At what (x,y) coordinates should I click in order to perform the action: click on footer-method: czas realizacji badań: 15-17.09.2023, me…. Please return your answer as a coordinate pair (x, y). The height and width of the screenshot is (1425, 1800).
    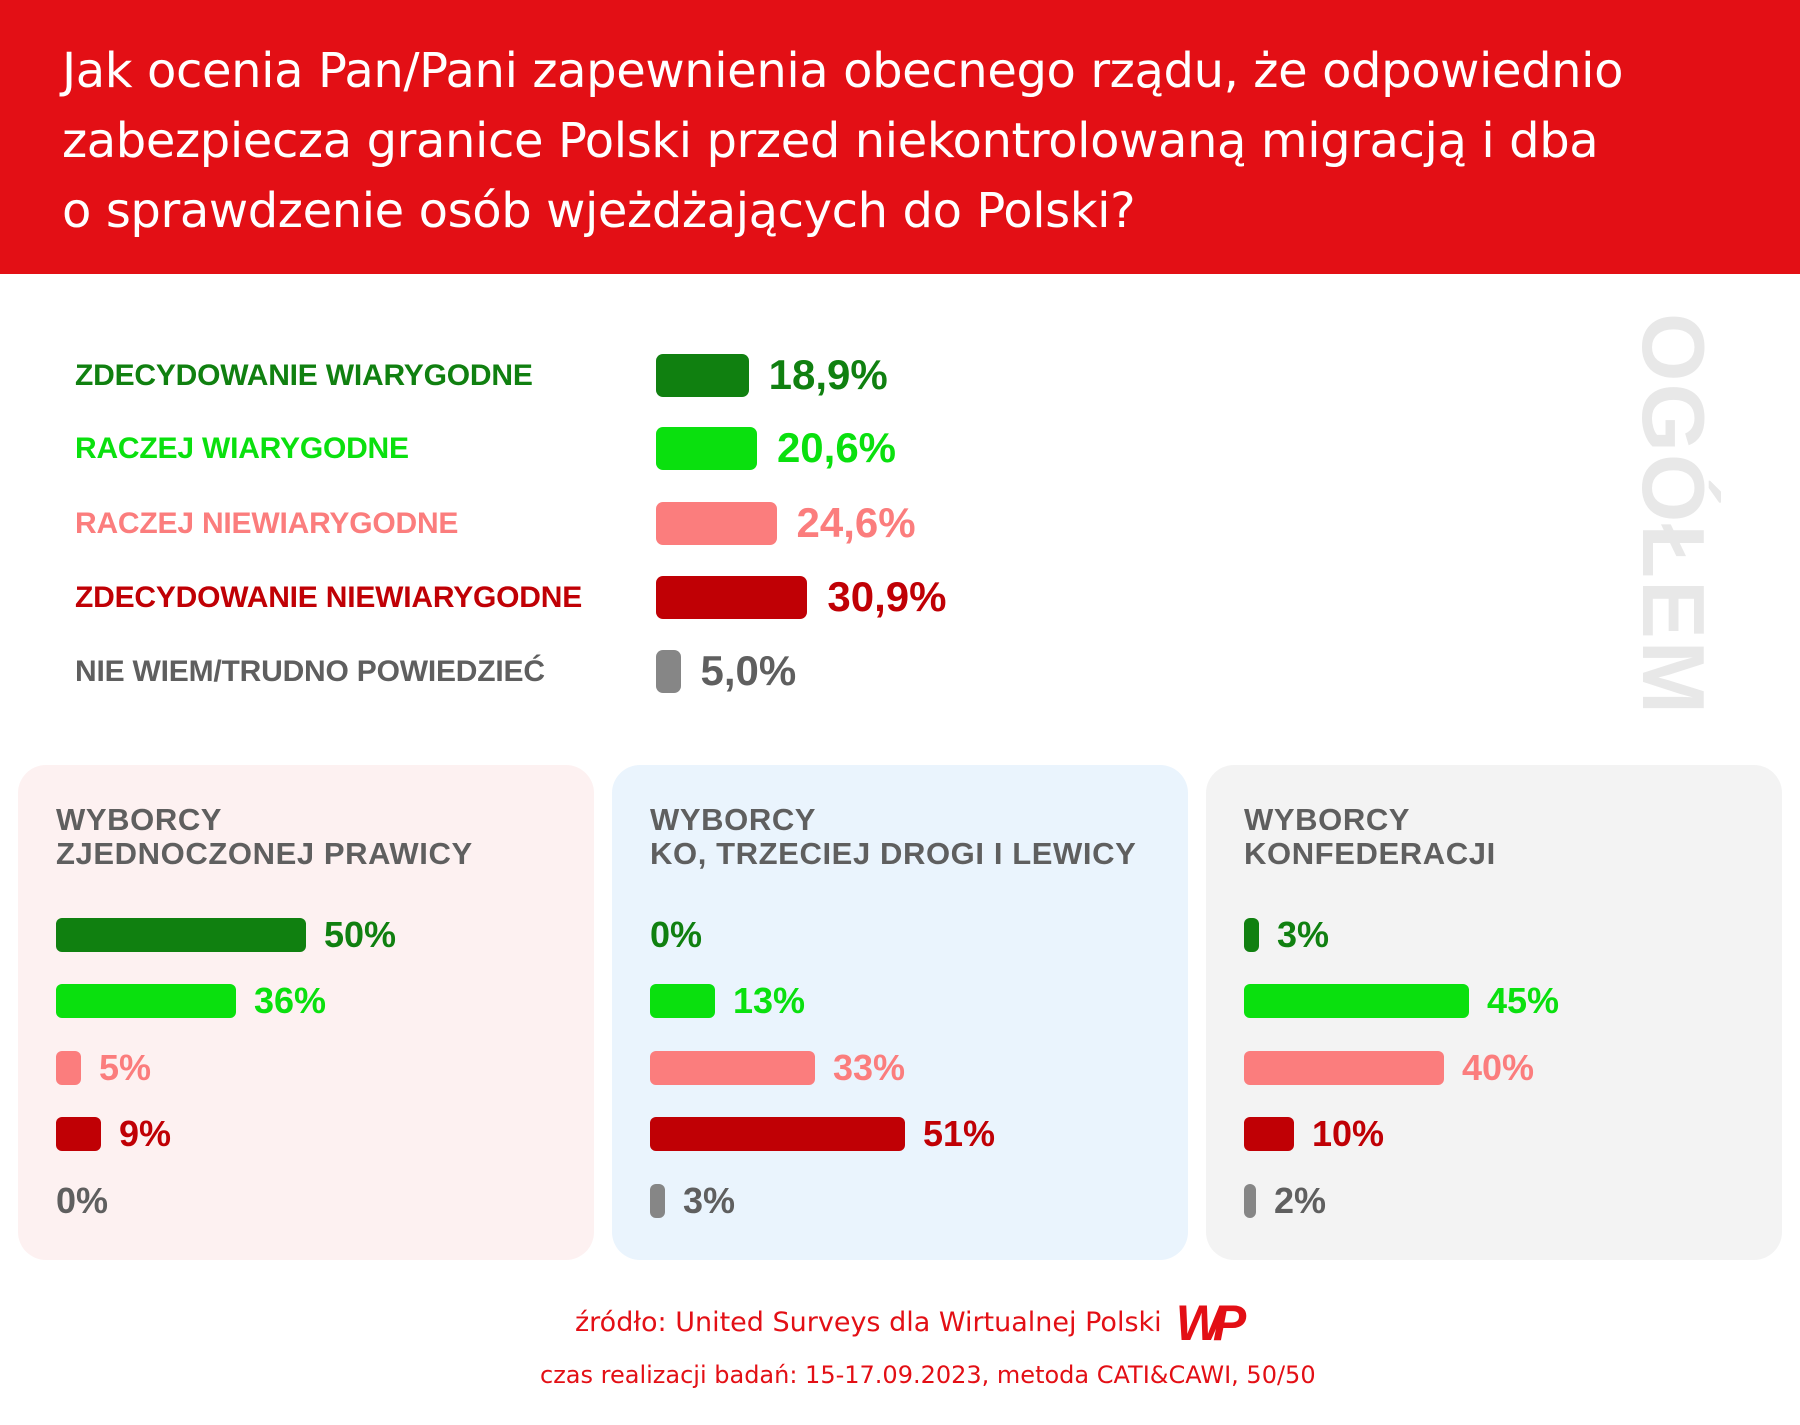
    Looking at the image, I should click on (928, 1375).